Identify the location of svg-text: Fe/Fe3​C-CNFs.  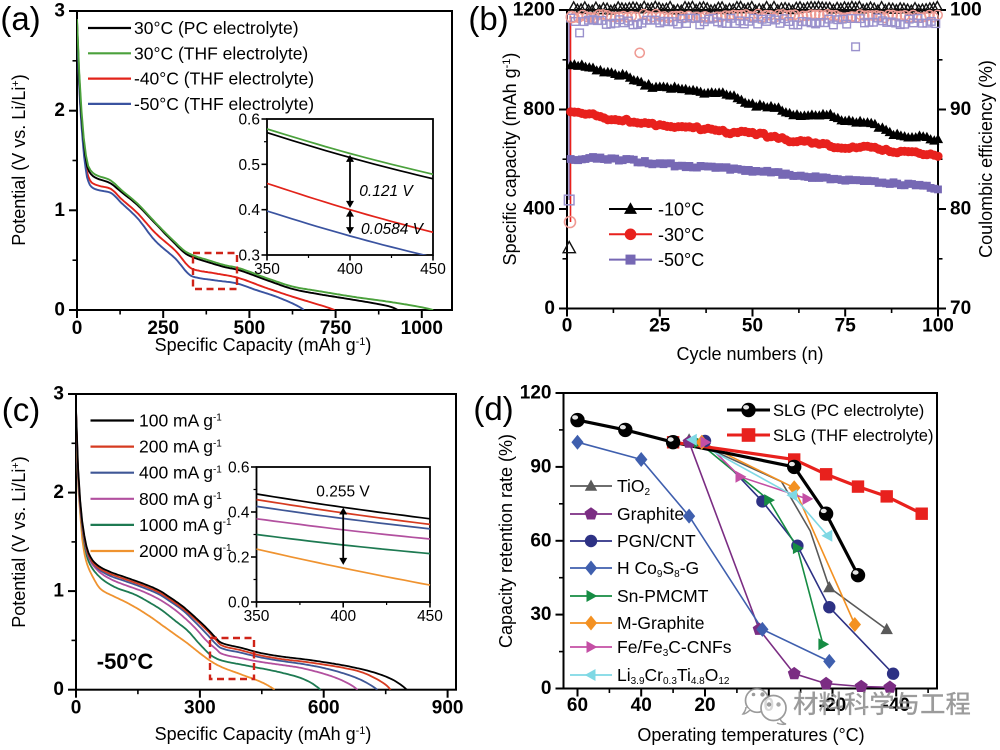
(674, 648).